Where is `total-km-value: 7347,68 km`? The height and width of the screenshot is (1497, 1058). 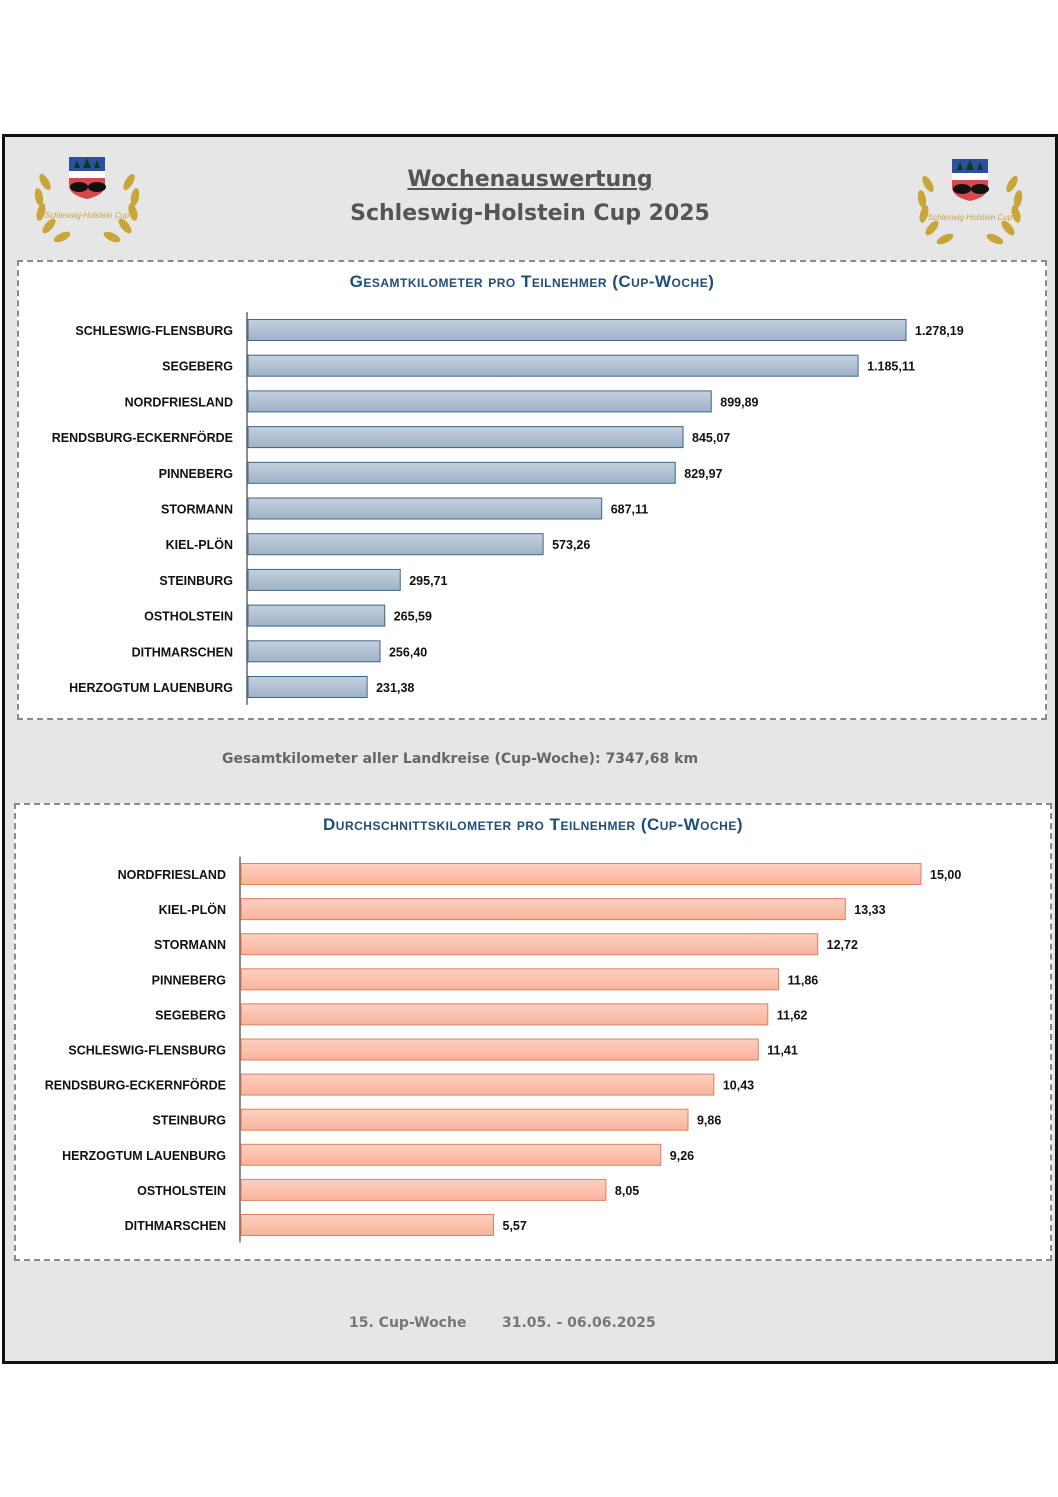
total-km-value: 7347,68 km is located at coordinates (652, 759).